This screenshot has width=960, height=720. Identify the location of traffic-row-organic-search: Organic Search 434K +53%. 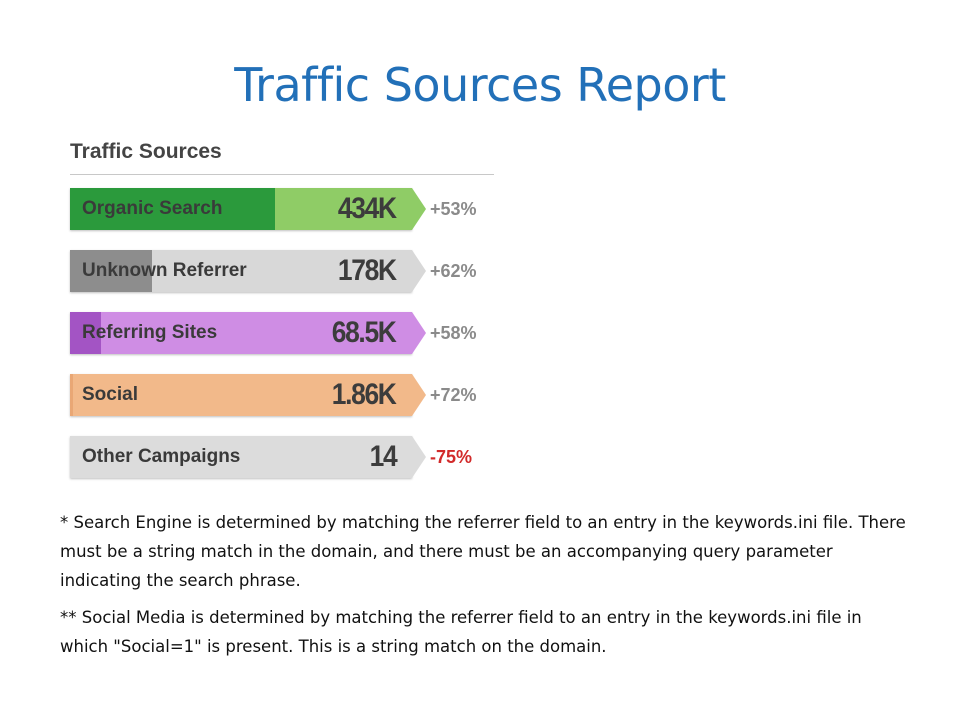
(285, 209).